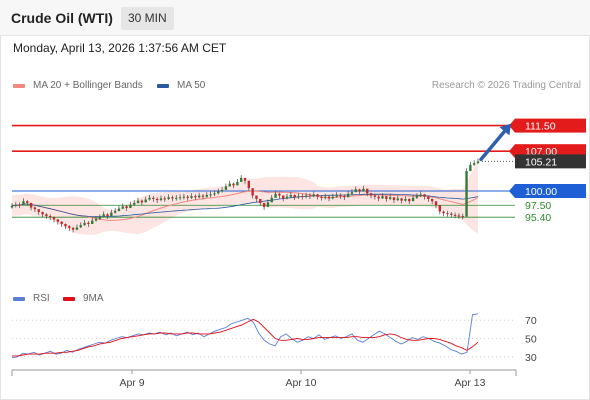 Image resolution: width=590 pixels, height=400 pixels. I want to click on last-price-label: 105.21, so click(541, 162).